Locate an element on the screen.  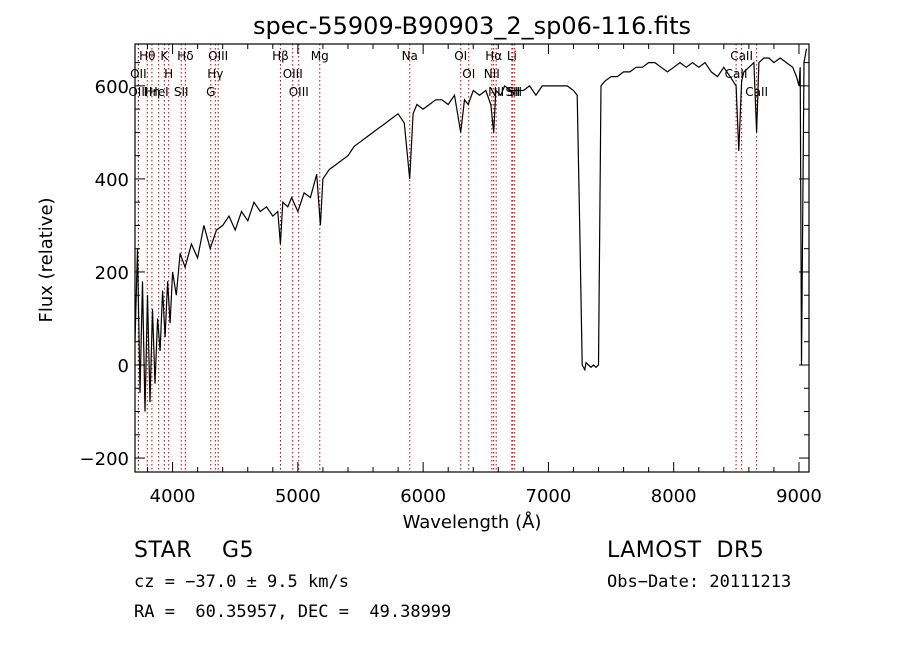
line-marker-label-9: OIII is located at coordinates (218, 56).